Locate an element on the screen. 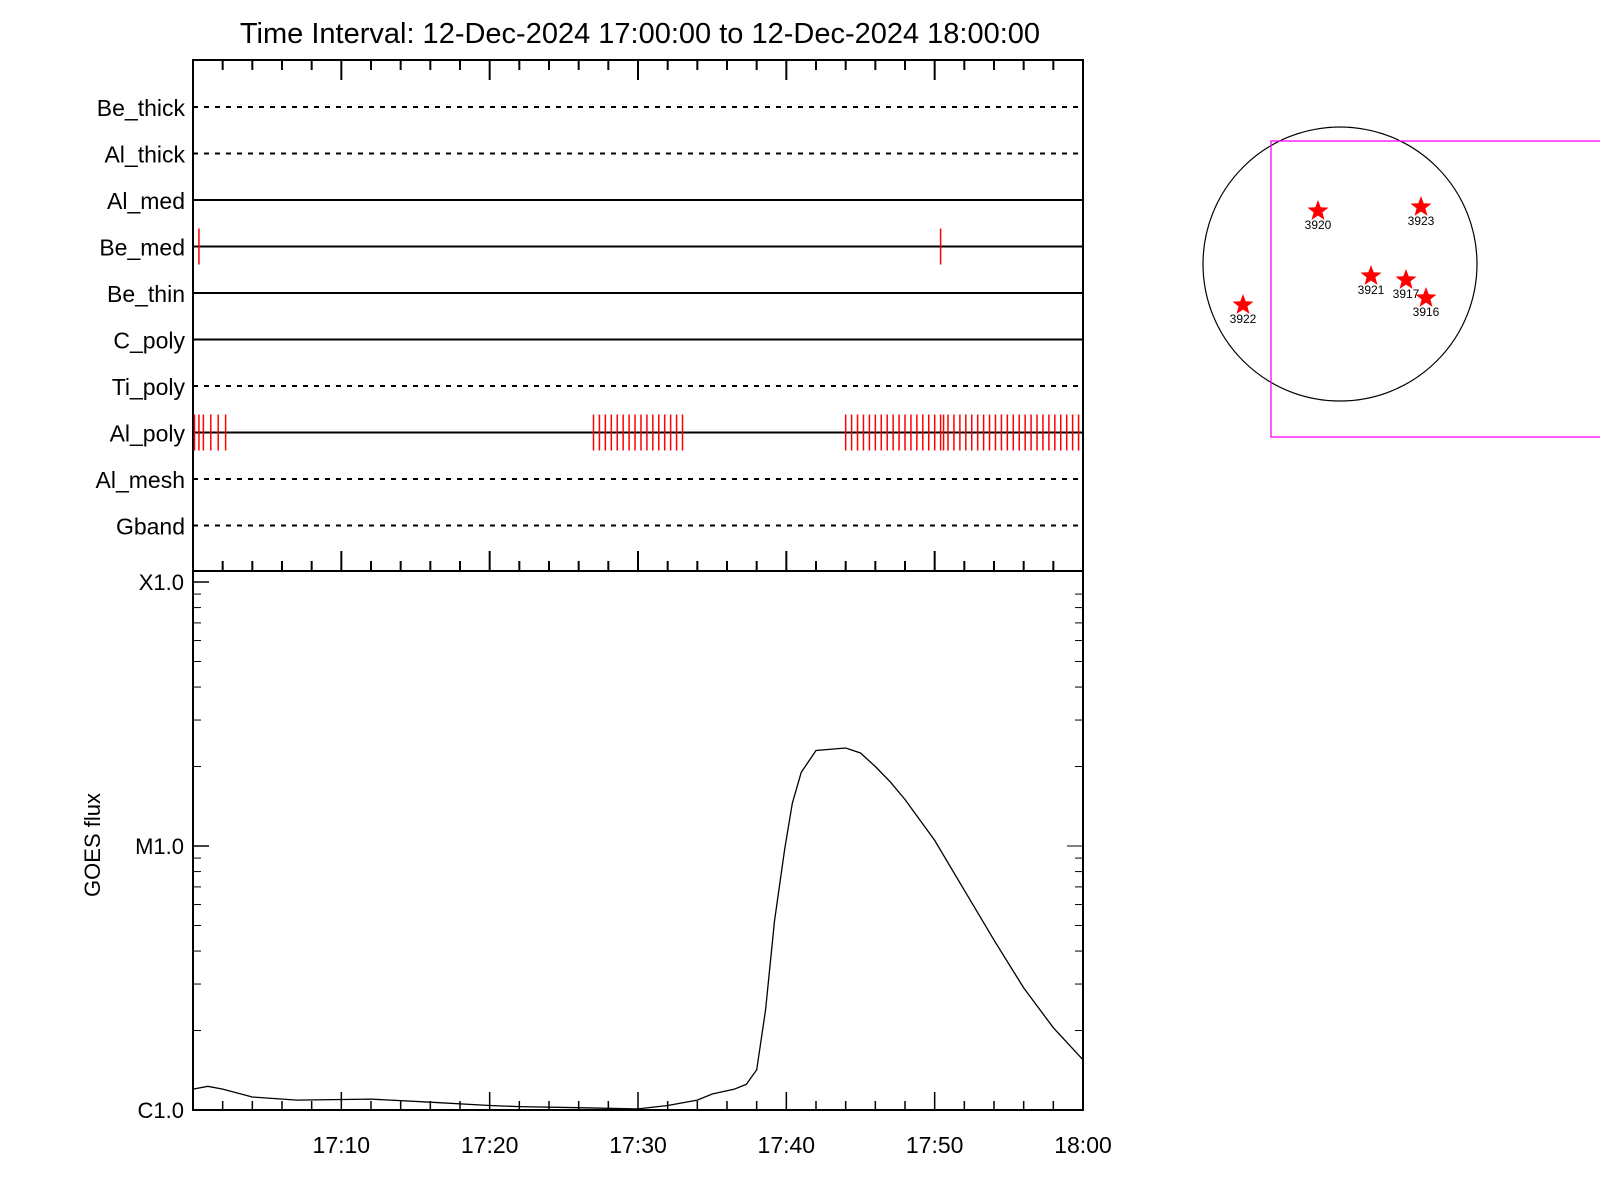 The width and height of the screenshot is (1600, 1200). x-tick-label: 17:50 is located at coordinates (935, 1145).